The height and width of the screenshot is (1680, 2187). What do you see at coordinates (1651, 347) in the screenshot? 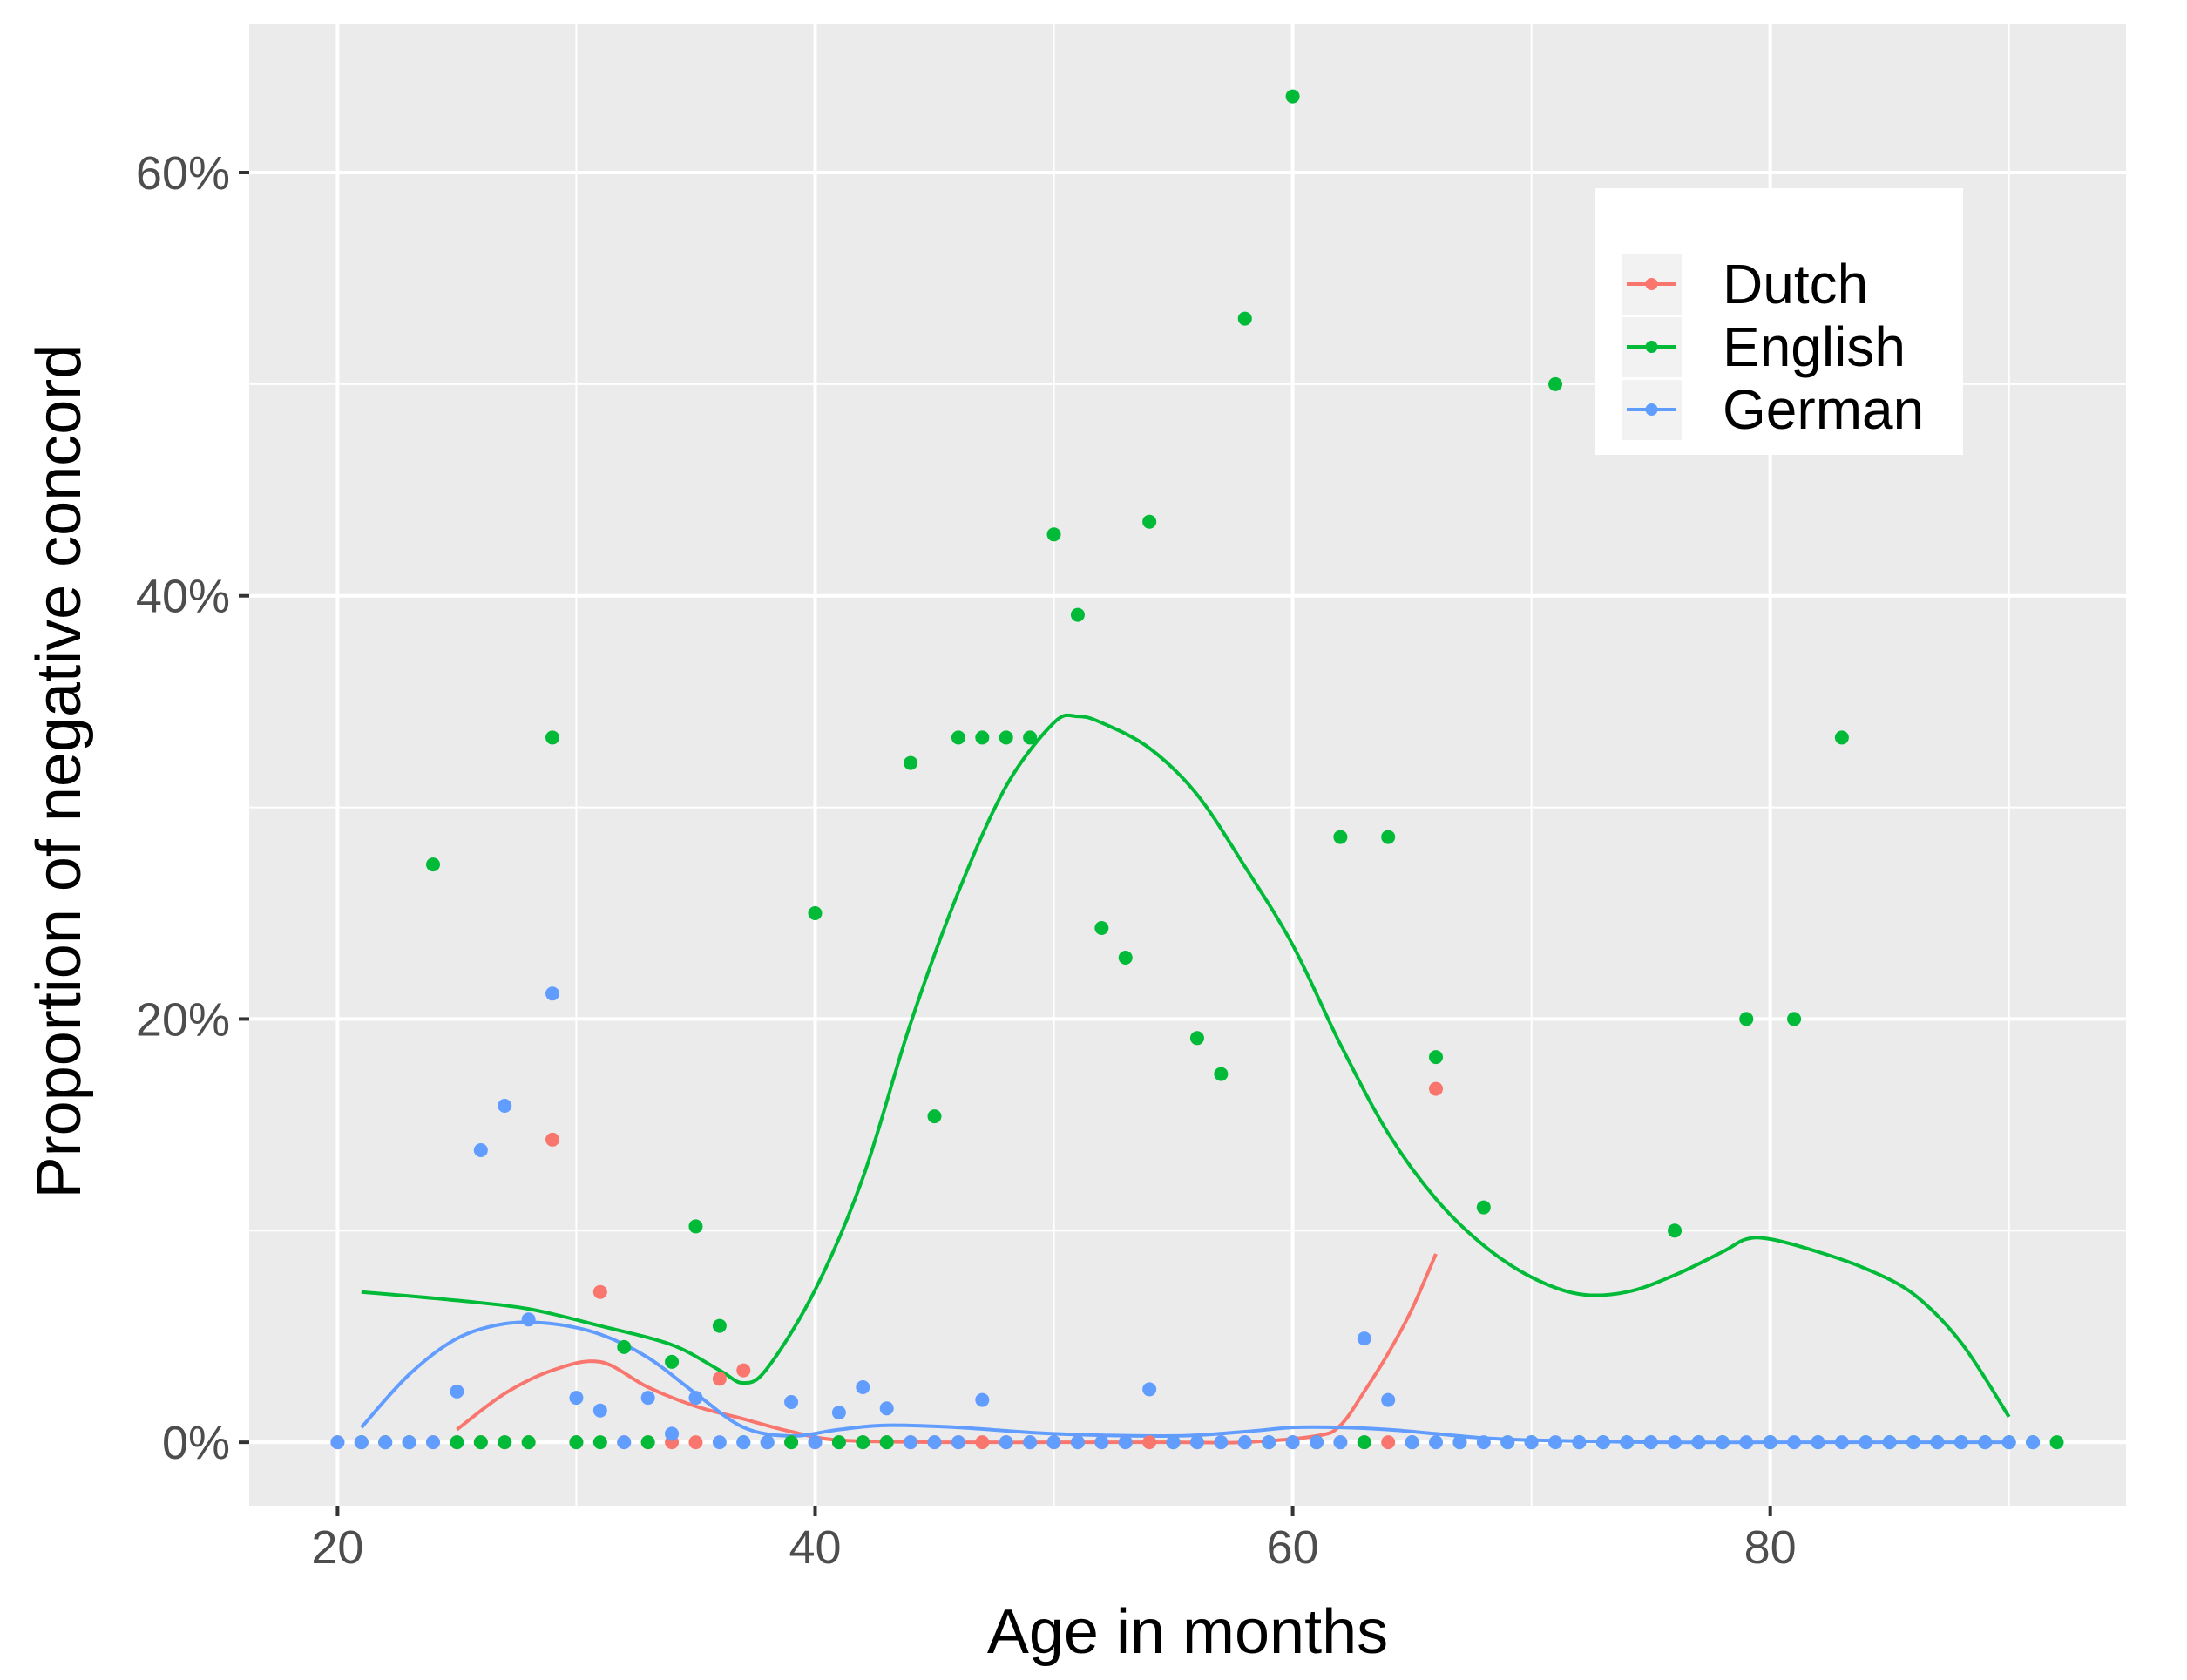
I see `legend-key-english-dot` at bounding box center [1651, 347].